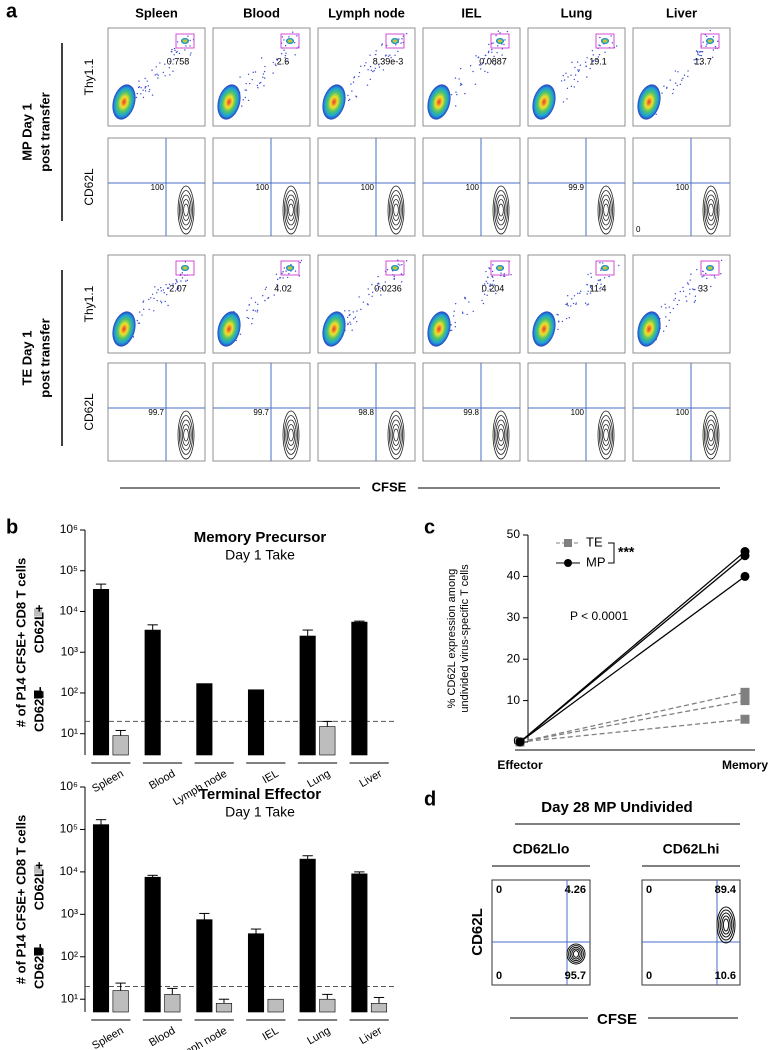 This screenshot has height=1050, width=776. Describe the element at coordinates (156, 304) in the screenshot. I see `flow-plot: 2.07` at that location.